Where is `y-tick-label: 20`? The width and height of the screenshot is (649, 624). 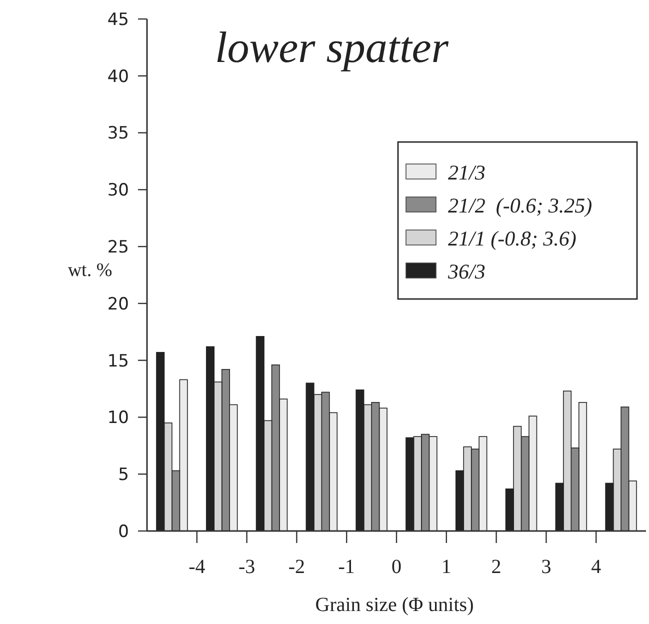
y-tick-label: 20 is located at coordinates (118, 304).